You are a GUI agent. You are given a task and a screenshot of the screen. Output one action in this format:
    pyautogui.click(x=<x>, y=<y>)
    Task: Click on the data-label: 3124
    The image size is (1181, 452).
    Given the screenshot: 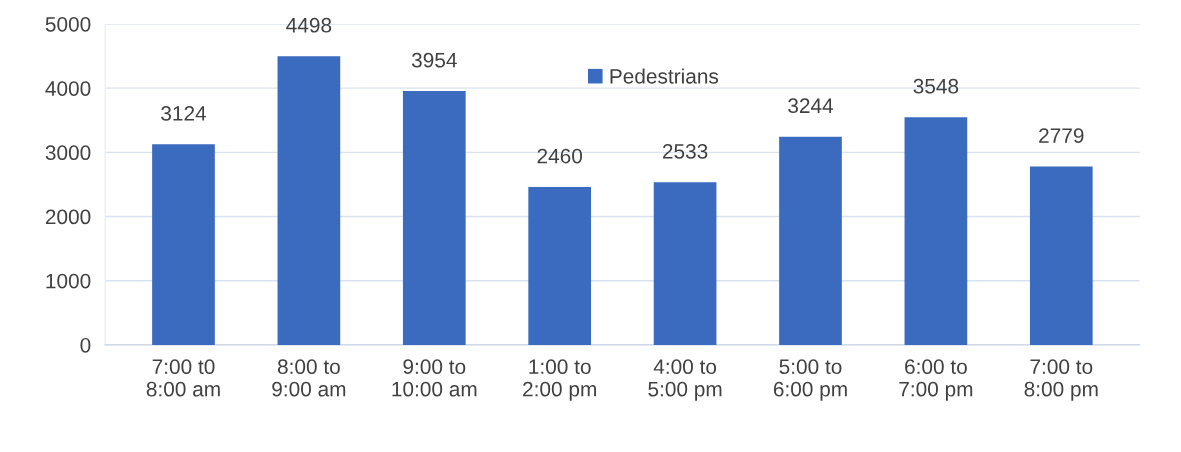 What is the action you would take?
    pyautogui.click(x=184, y=113)
    